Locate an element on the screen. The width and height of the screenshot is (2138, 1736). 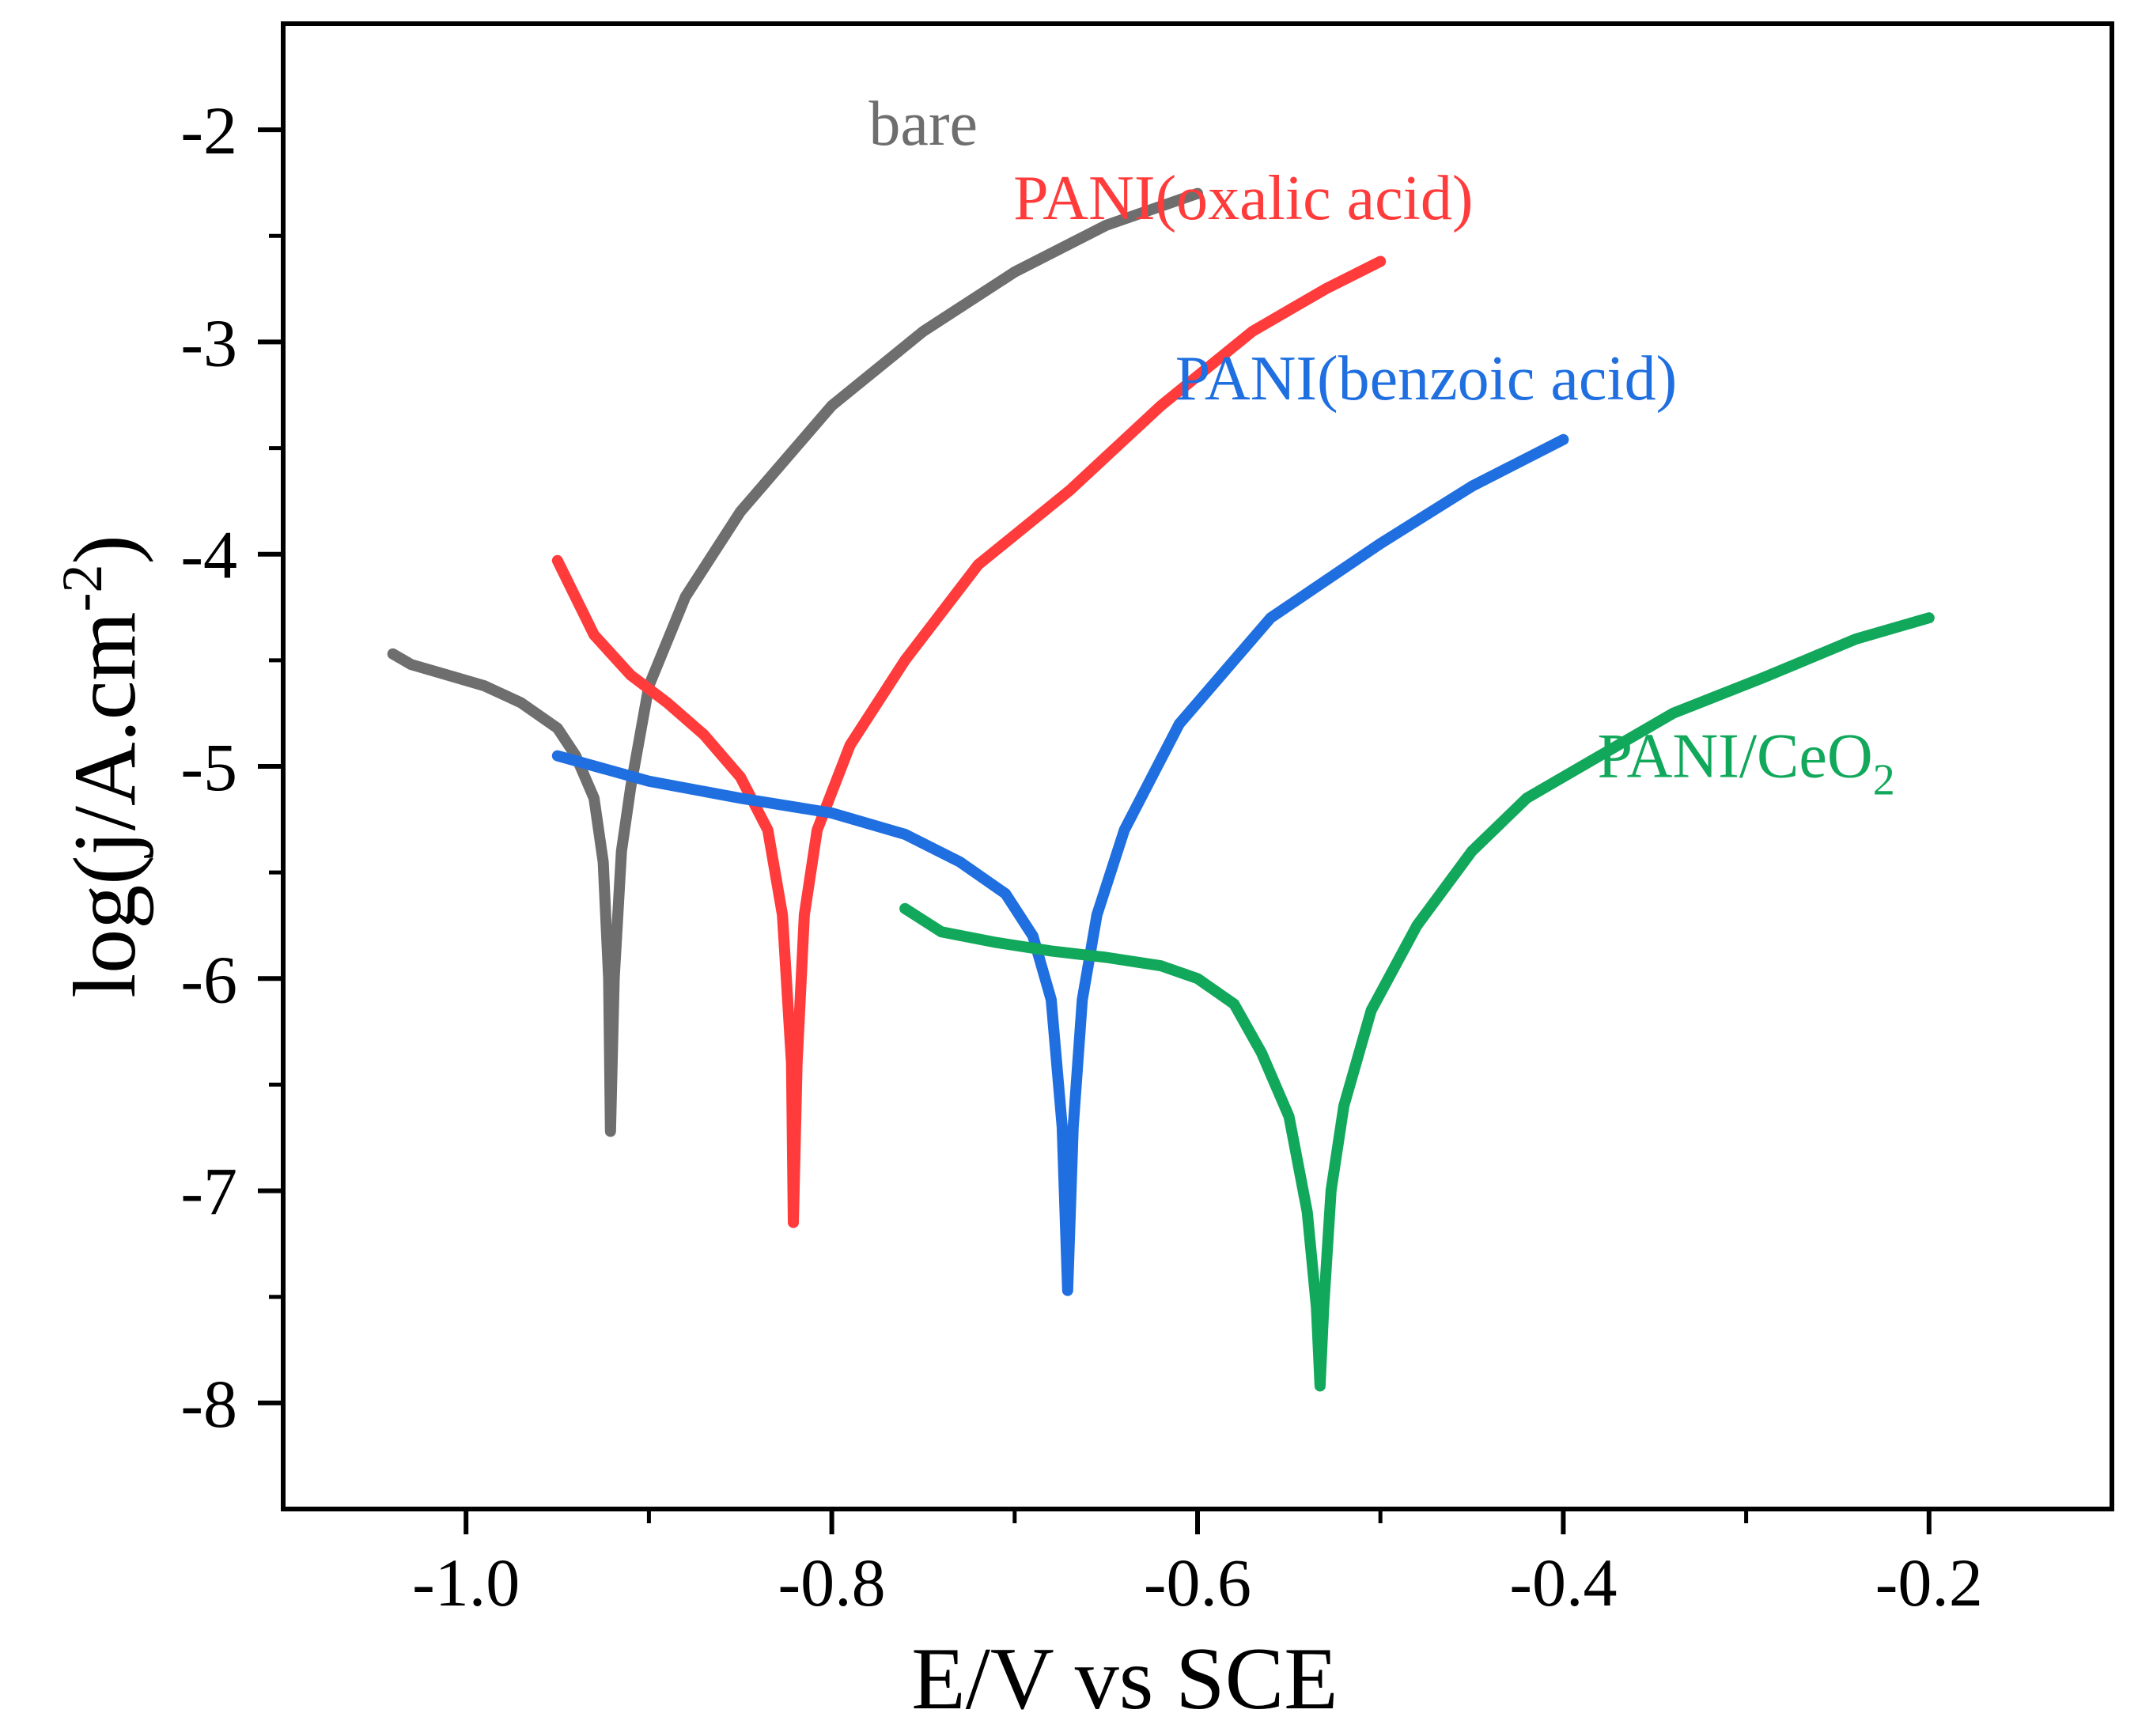
y-tick-label: -6 is located at coordinates (209, 979).